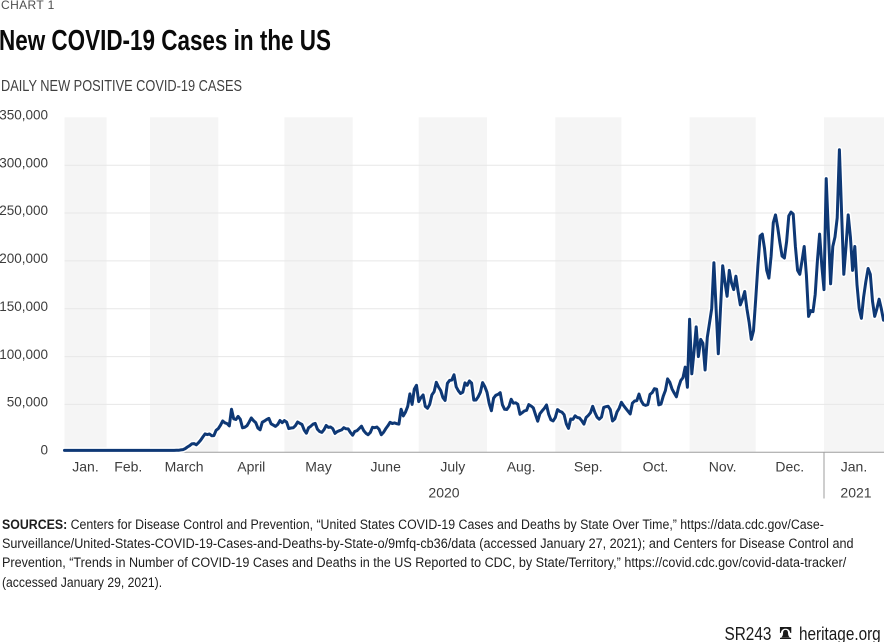 Image resolution: width=884 pixels, height=642 pixels. I want to click on svg-text: June, so click(386, 467).